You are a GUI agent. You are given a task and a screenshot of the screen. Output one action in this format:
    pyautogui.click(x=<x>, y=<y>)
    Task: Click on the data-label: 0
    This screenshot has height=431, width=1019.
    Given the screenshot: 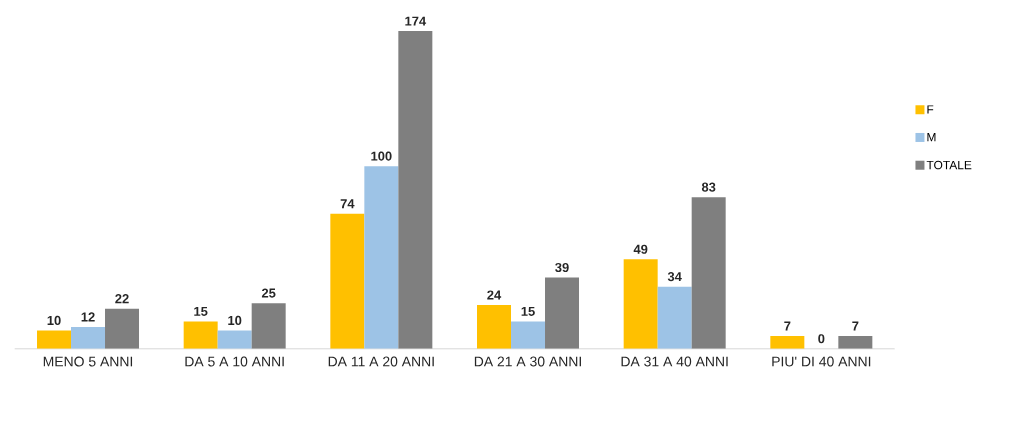 What is the action you would take?
    pyautogui.click(x=821, y=339)
    